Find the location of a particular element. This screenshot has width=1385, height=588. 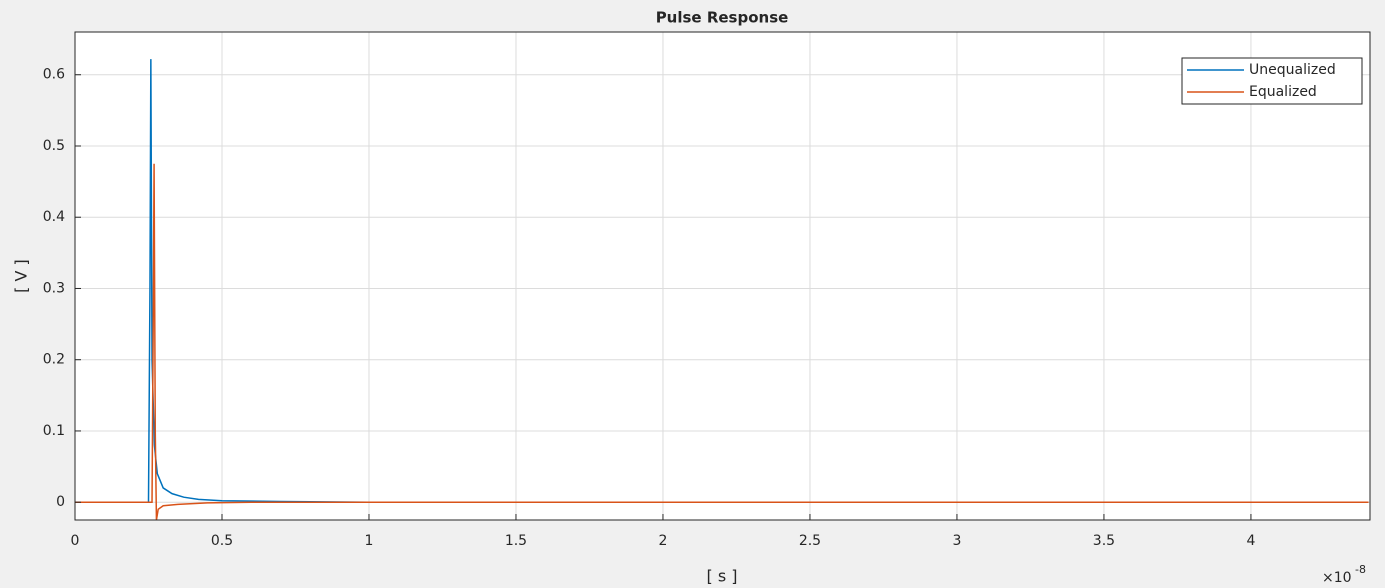

y-tick-label: 0 is located at coordinates (60, 502).